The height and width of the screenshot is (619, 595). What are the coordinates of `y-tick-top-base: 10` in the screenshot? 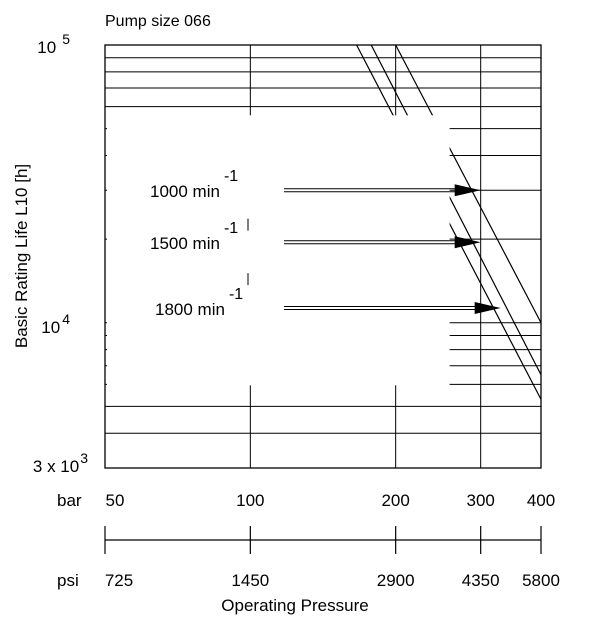 It's located at (46, 47).